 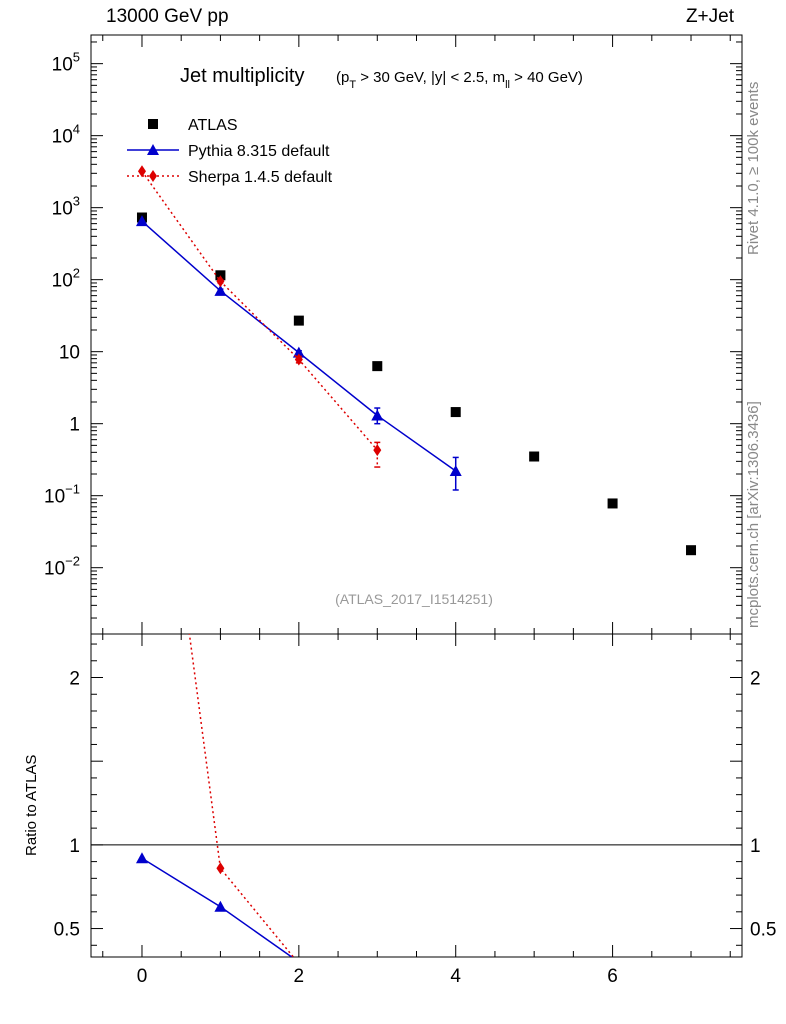 What do you see at coordinates (299, 976) in the screenshot?
I see `x-tick-label: 2` at bounding box center [299, 976].